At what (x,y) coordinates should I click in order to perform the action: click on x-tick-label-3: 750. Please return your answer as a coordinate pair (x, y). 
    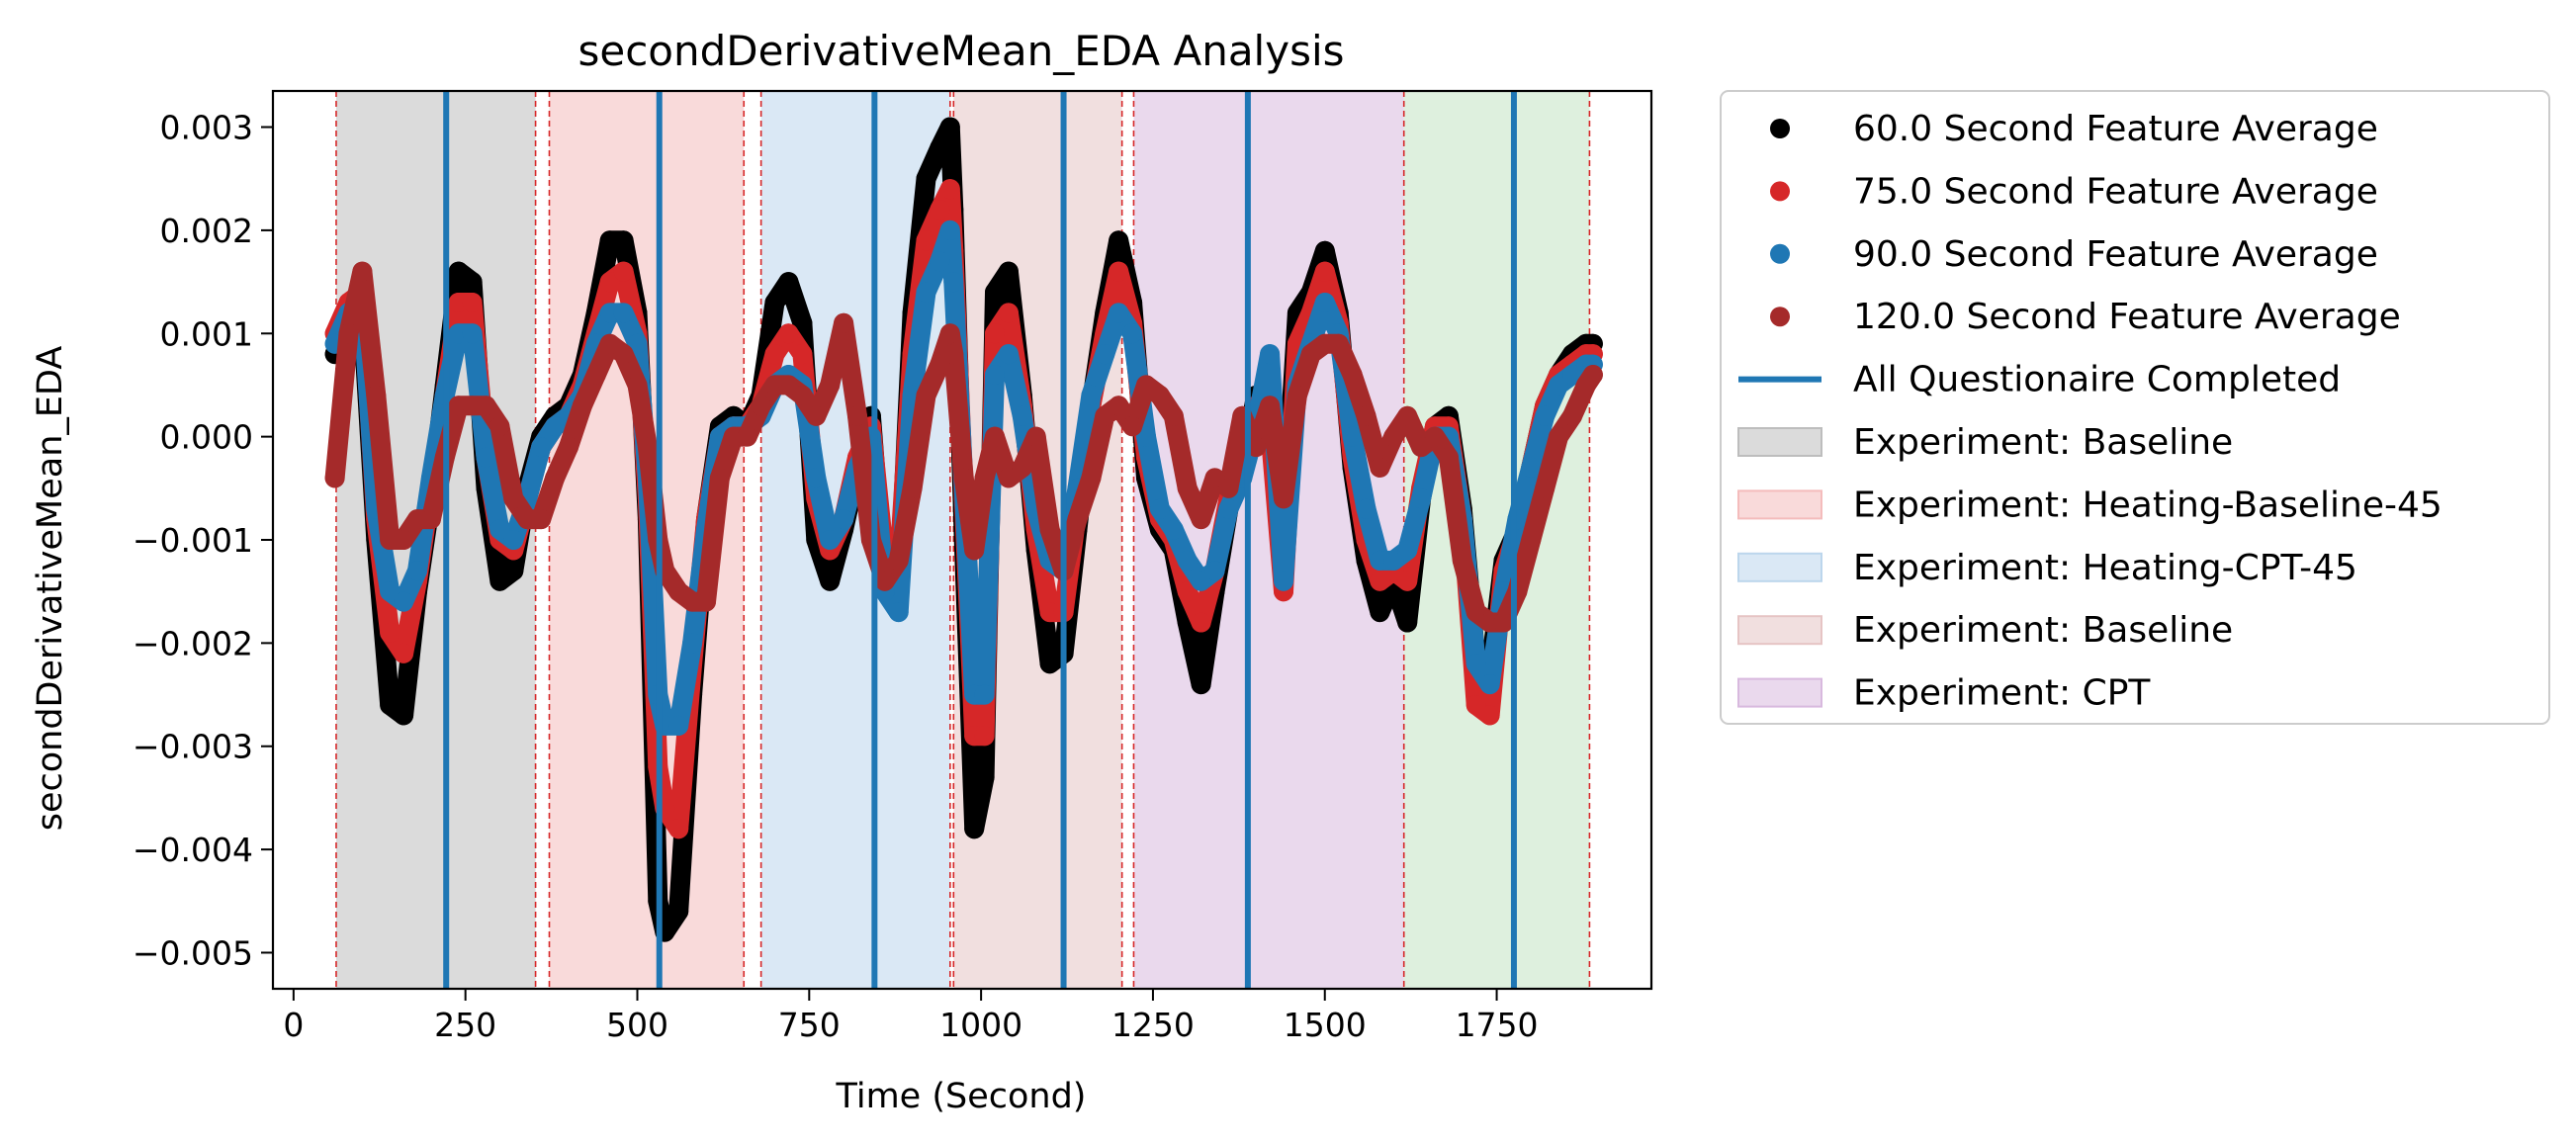
    Looking at the image, I should click on (809, 1025).